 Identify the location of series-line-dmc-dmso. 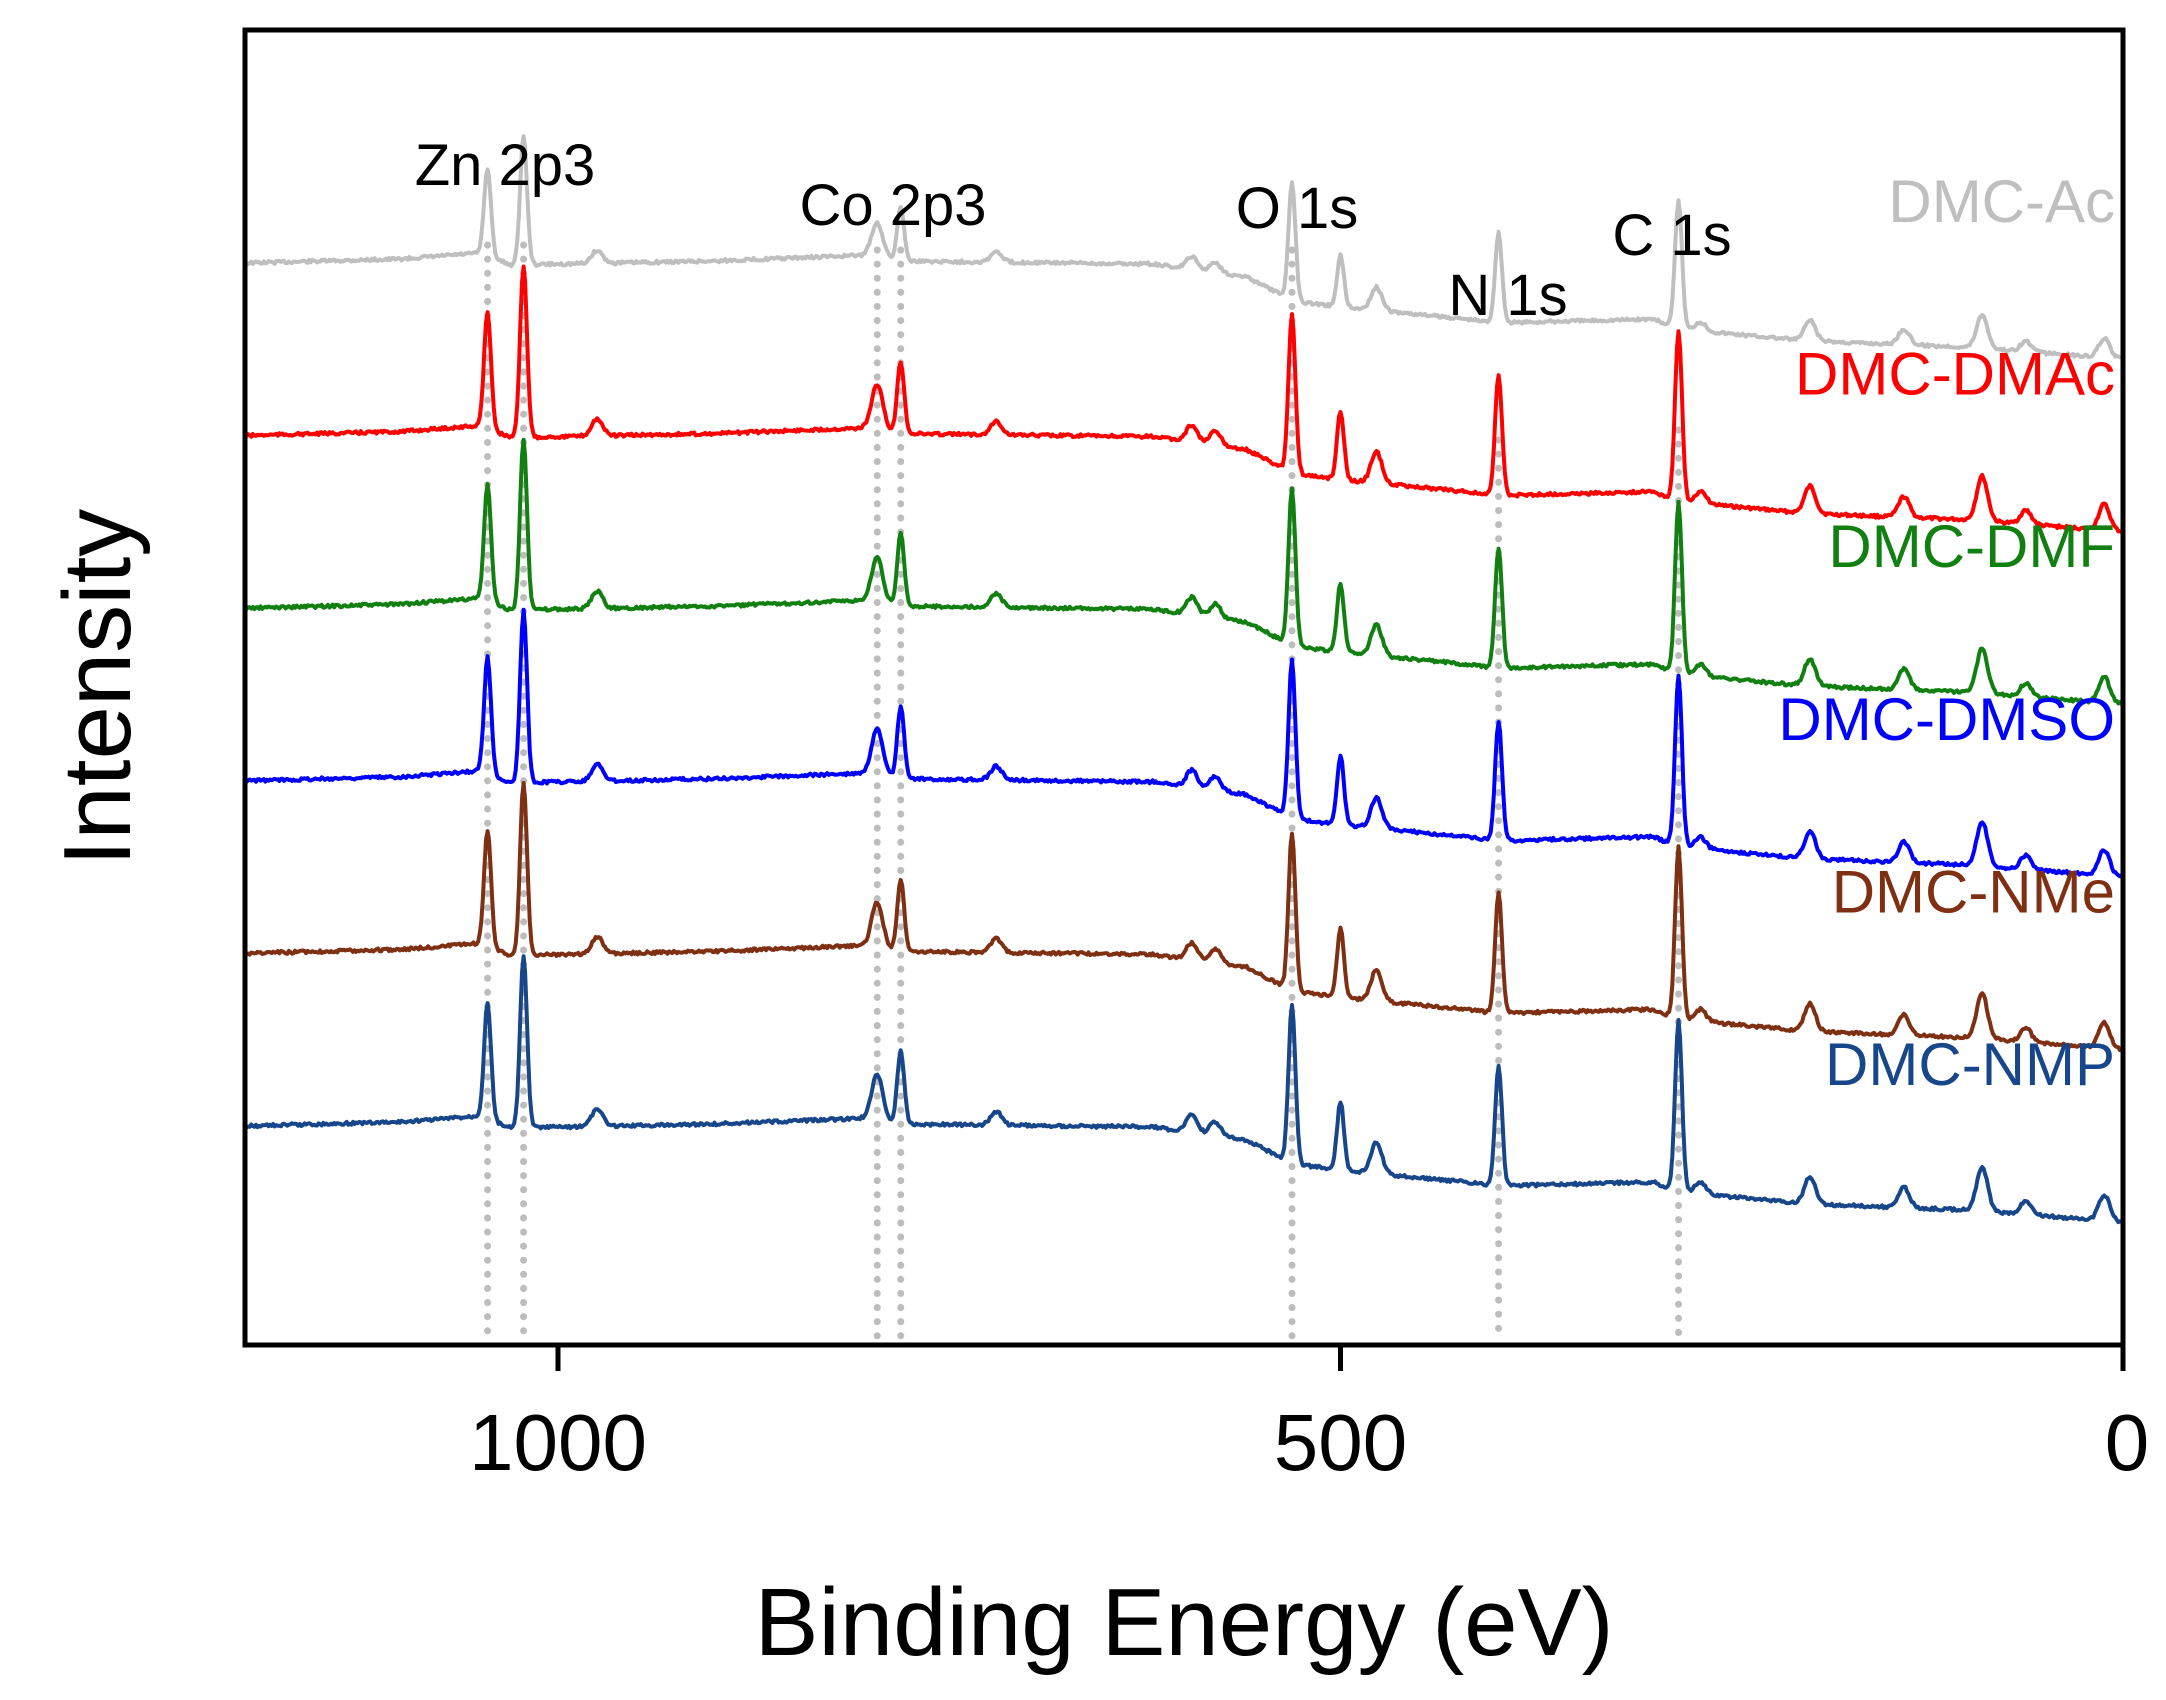
(1183, 743).